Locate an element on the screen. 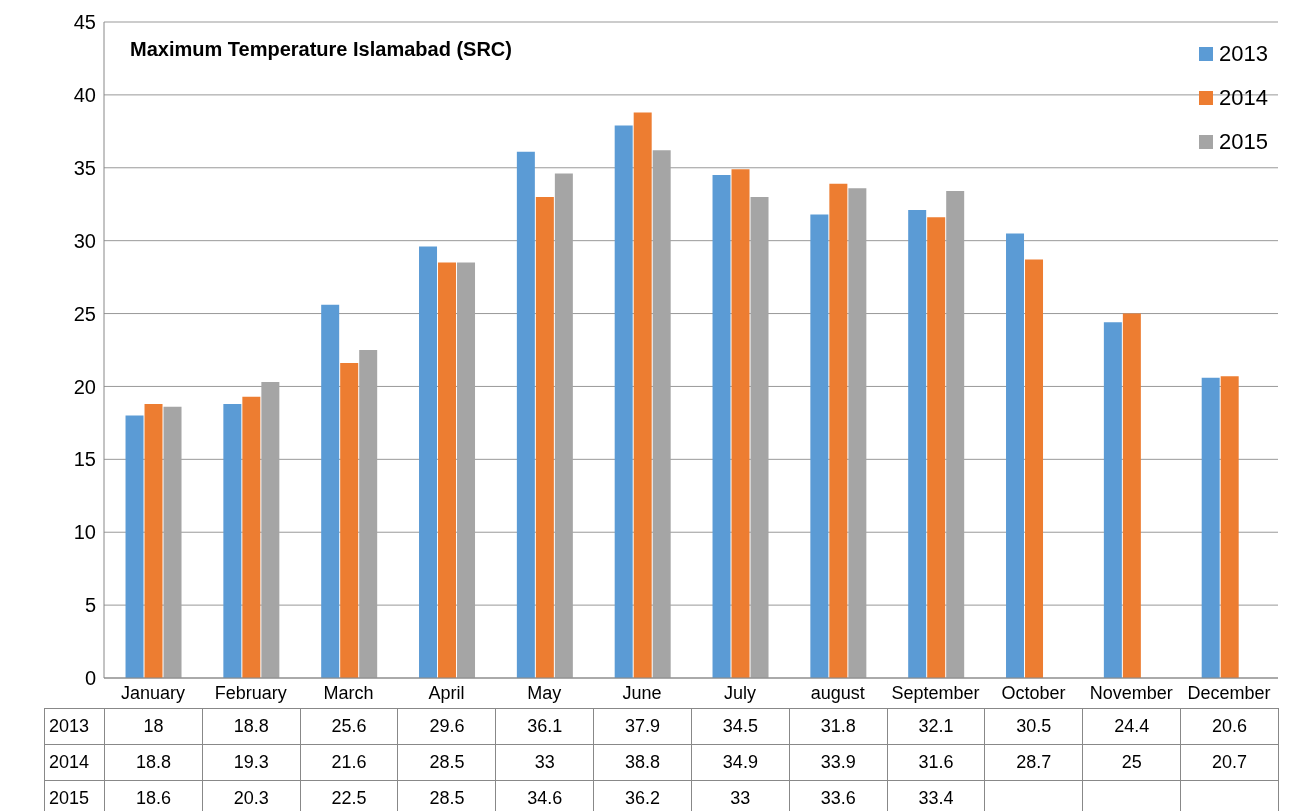 This screenshot has width=1296, height=811. legend-label: 2015 is located at coordinates (1243, 142).